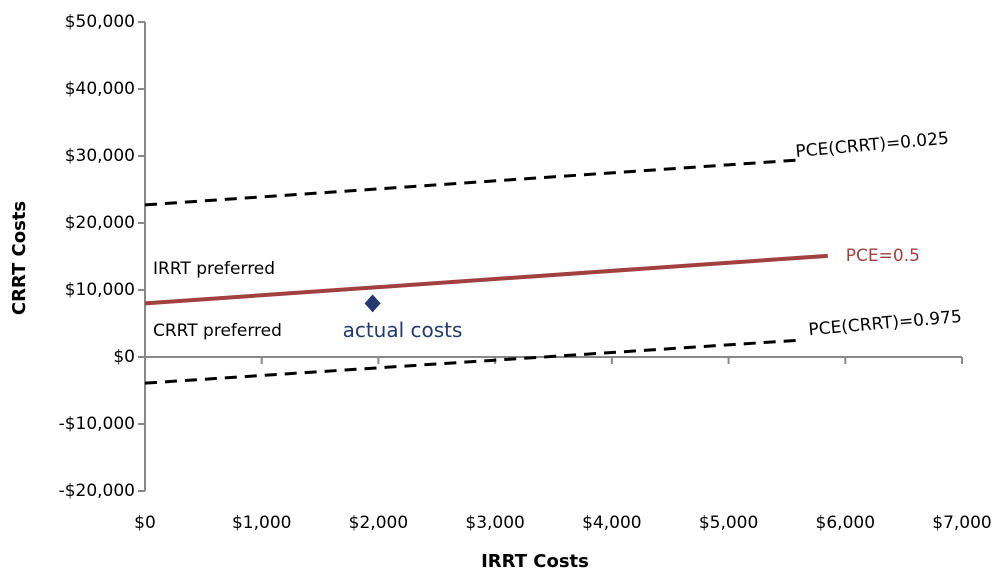  I want to click on y-tick-label: -$10,000, so click(97, 424).